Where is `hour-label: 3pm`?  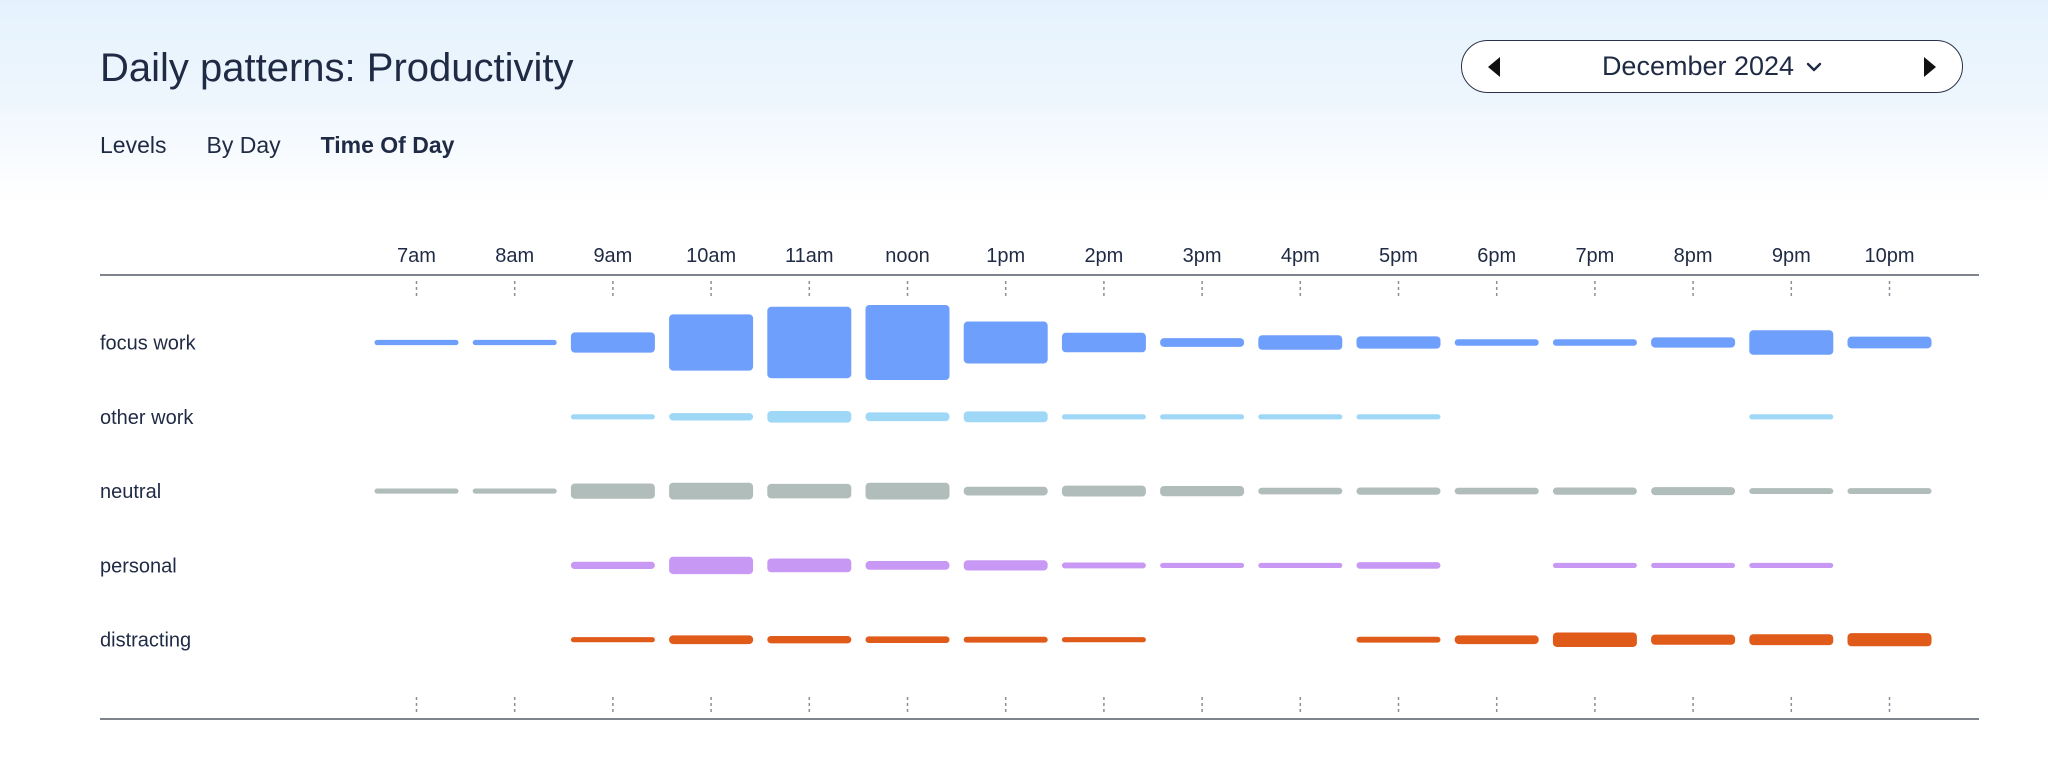
hour-label: 3pm is located at coordinates (1202, 256).